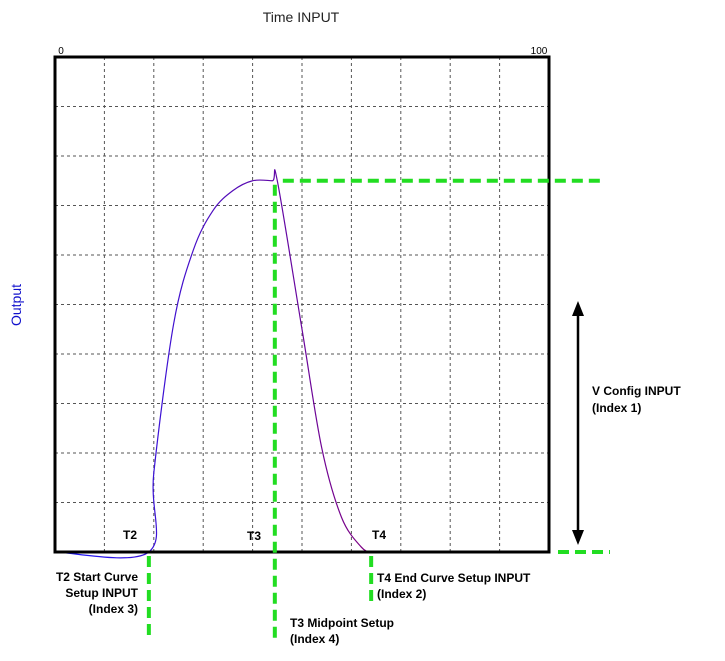 This screenshot has height=661, width=725. What do you see at coordinates (636, 391) in the screenshot?
I see `v-annotation-line1: V Config INPUT` at bounding box center [636, 391].